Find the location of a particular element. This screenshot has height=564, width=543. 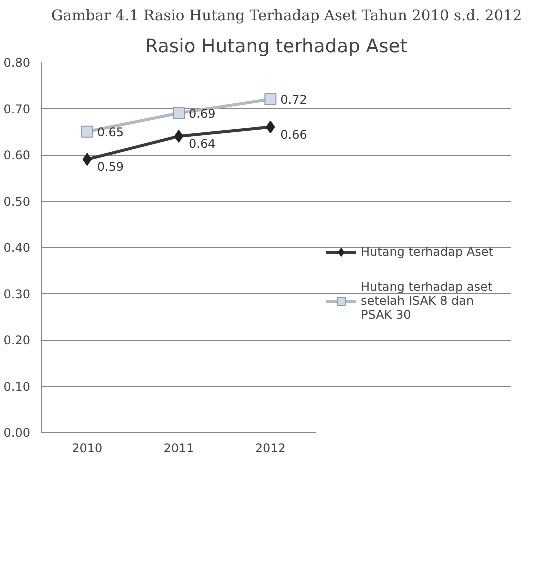

data-label: 0.72 is located at coordinates (294, 100).